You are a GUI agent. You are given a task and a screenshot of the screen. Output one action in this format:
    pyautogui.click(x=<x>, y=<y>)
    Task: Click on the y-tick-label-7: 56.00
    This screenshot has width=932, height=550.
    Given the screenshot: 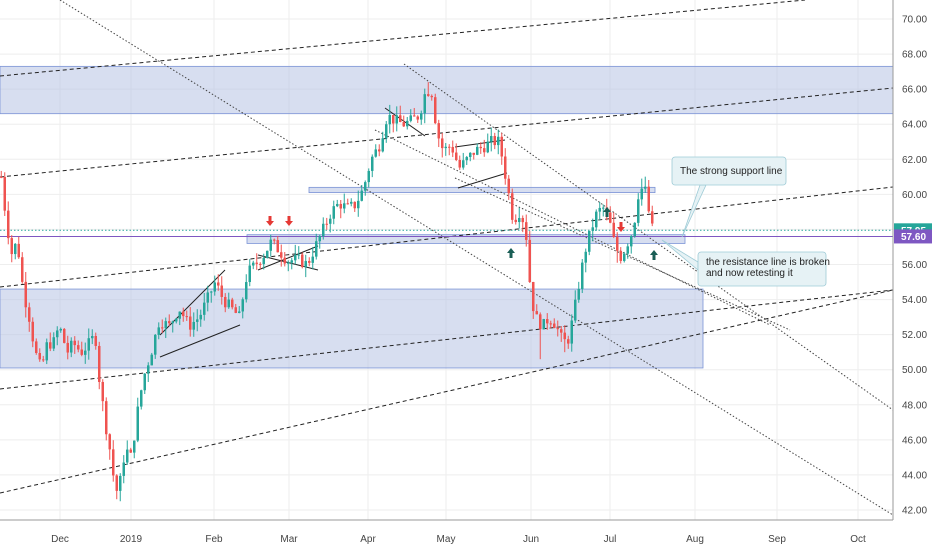 What is the action you would take?
    pyautogui.click(x=914, y=265)
    